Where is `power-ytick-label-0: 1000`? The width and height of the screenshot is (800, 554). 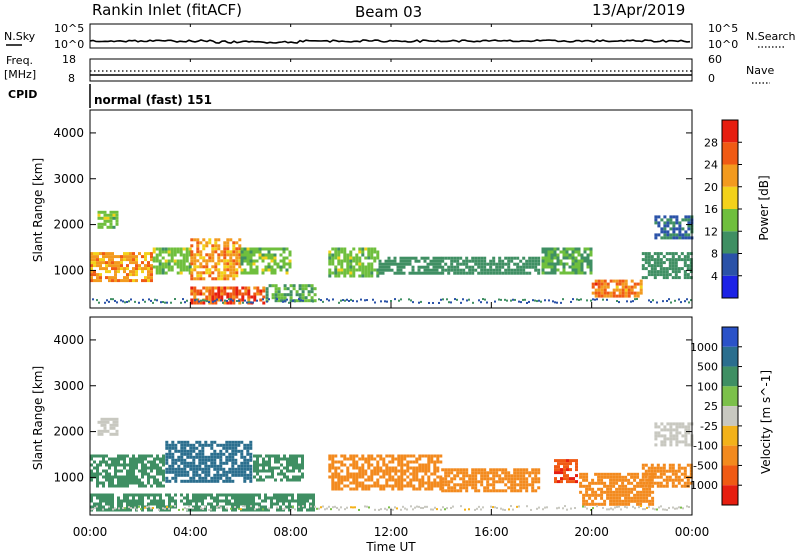
power-ytick-label-0: 1000 is located at coordinates (68, 270).